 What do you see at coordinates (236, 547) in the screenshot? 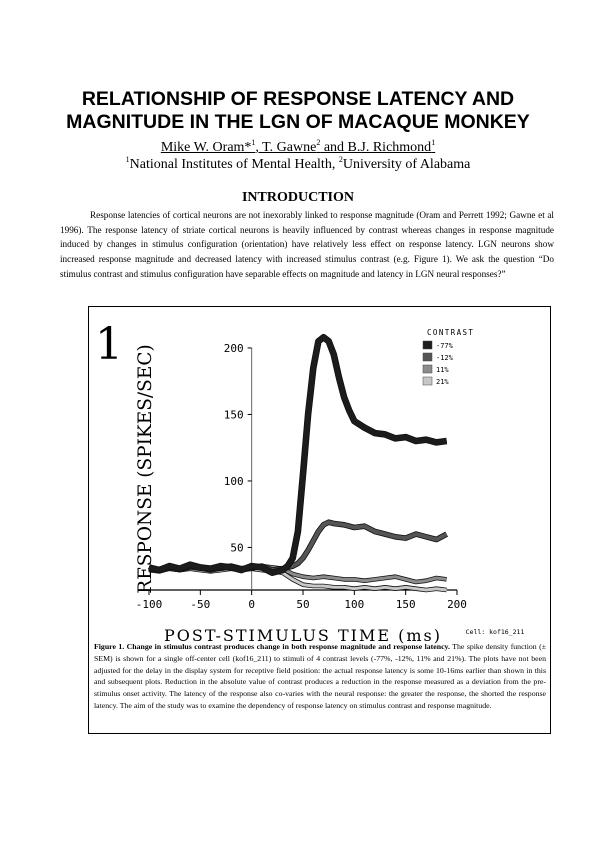
I see `y-tick-label: 50` at bounding box center [236, 547].